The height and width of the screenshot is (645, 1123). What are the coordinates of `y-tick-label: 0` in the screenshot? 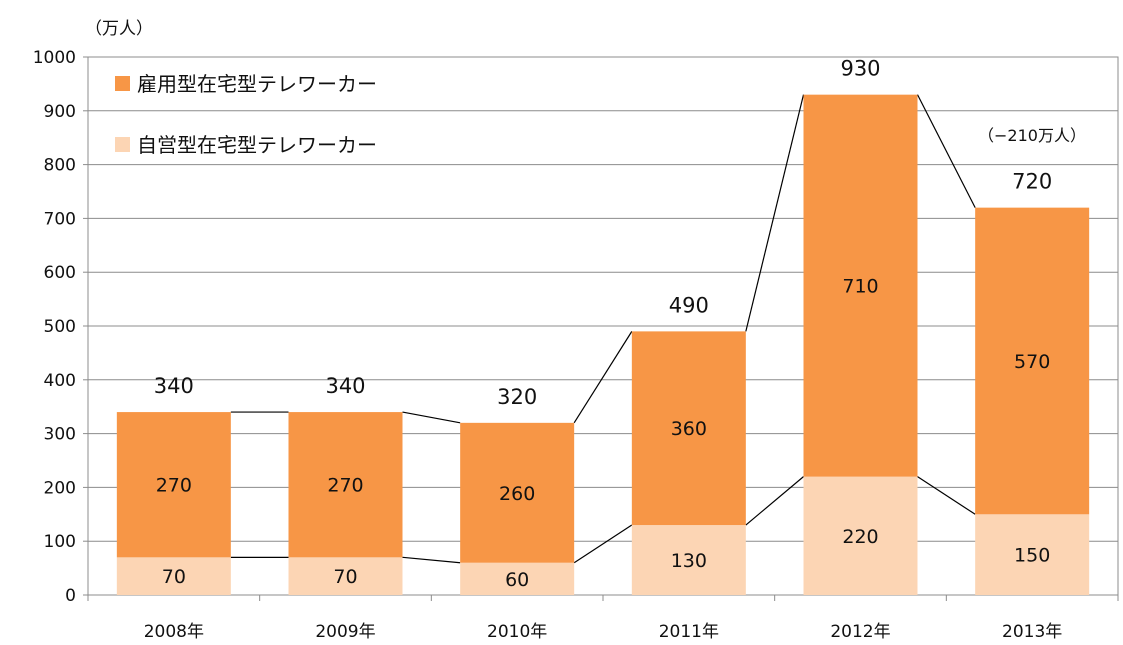 It's located at (70, 596).